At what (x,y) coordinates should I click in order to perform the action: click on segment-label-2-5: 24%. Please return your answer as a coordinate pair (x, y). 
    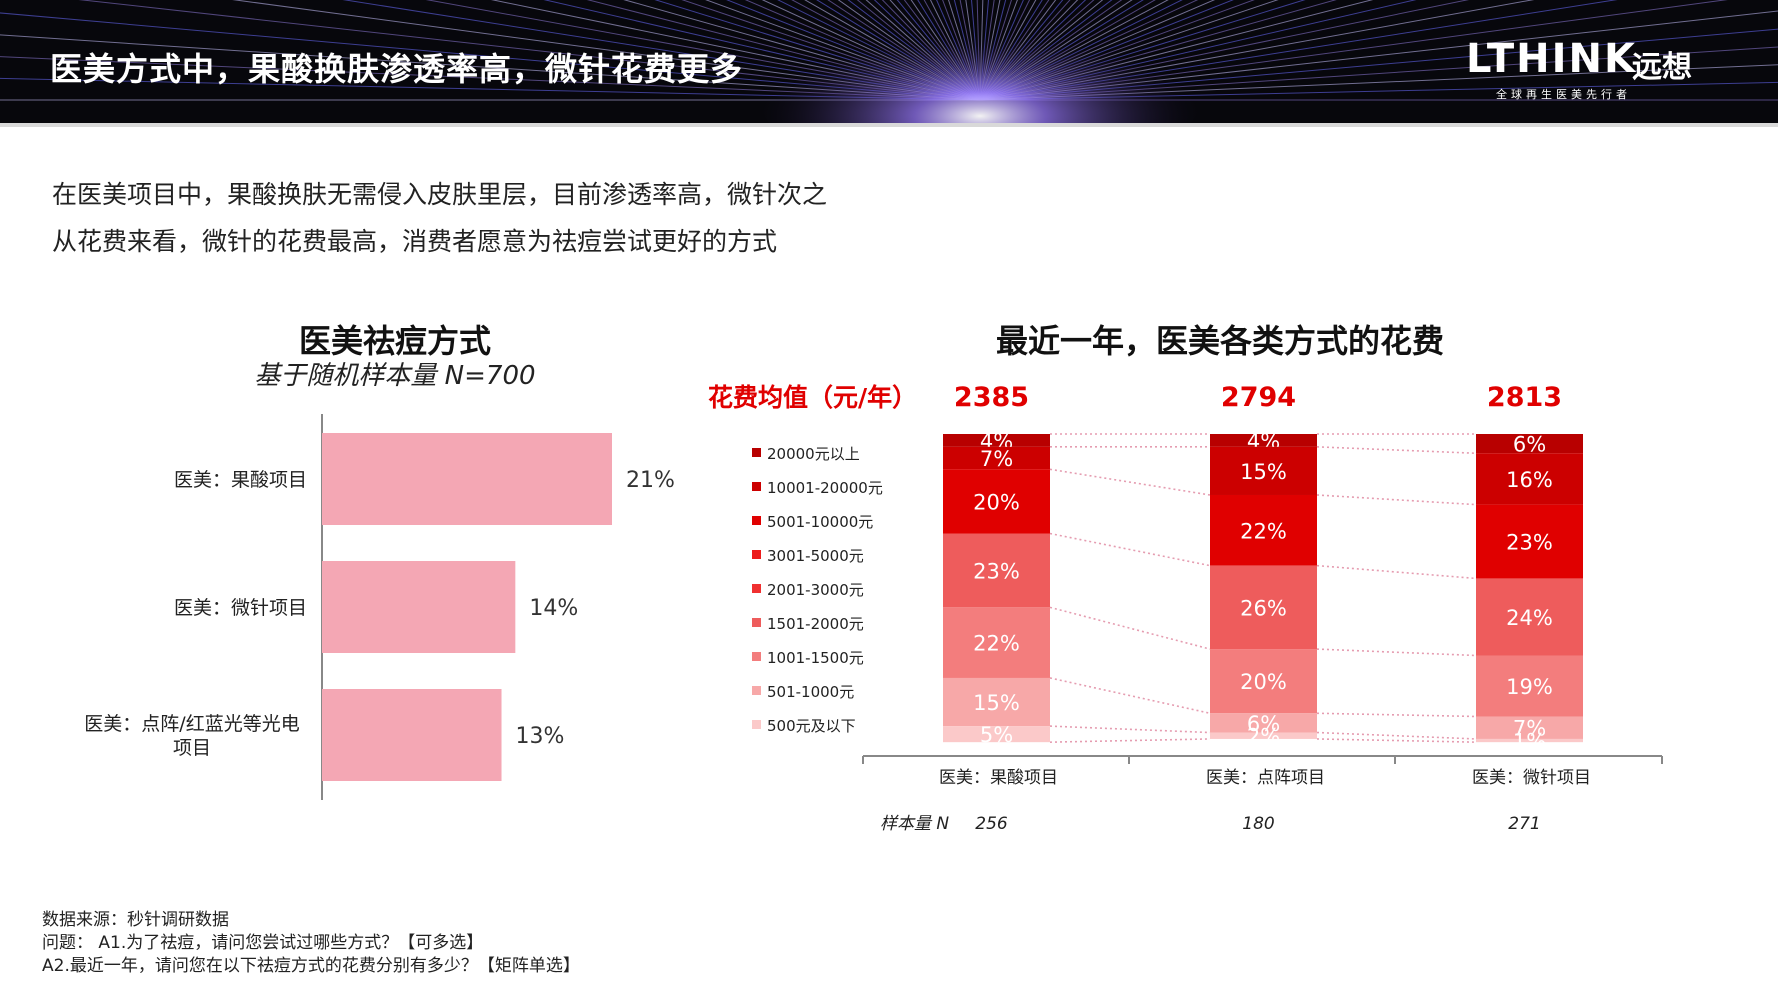
    Looking at the image, I should click on (1529, 618).